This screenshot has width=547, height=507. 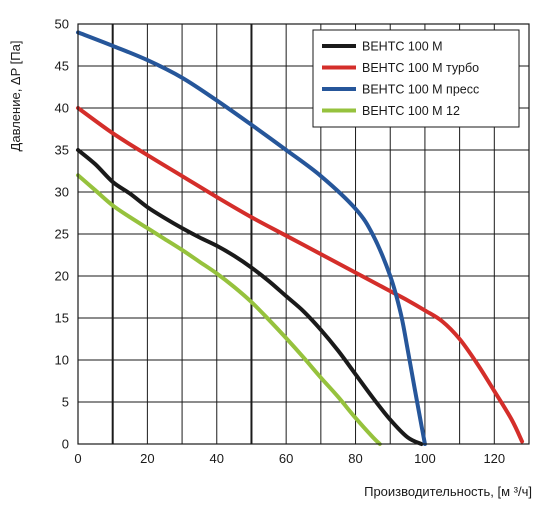 What do you see at coordinates (62, 24) in the screenshot?
I see `y-tick-label: 50` at bounding box center [62, 24].